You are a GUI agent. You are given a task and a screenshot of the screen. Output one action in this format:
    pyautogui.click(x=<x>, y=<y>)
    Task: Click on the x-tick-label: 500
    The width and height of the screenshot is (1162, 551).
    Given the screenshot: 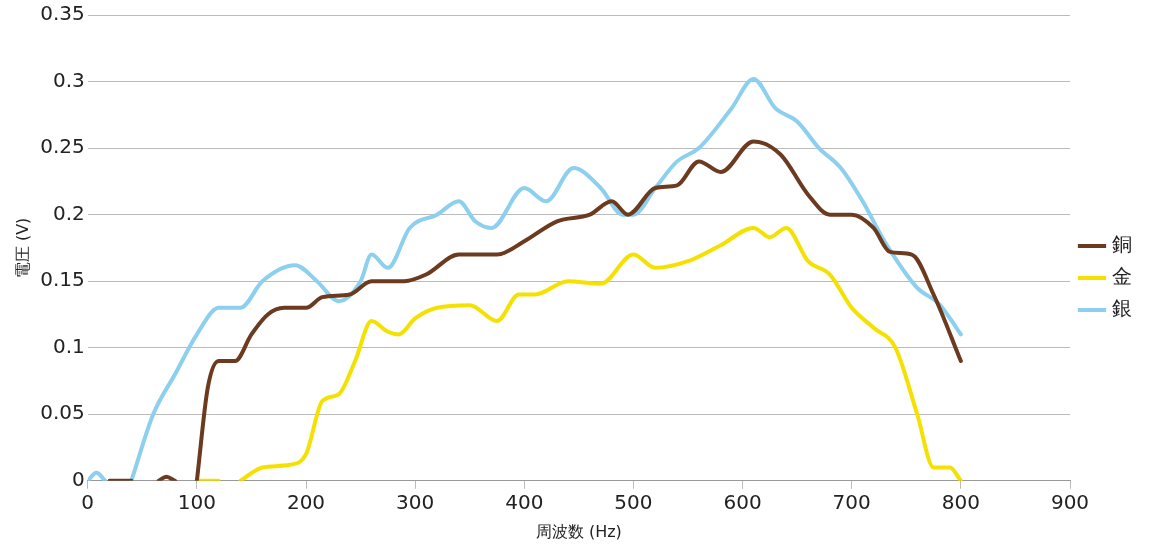 What is the action you would take?
    pyautogui.click(x=633, y=502)
    